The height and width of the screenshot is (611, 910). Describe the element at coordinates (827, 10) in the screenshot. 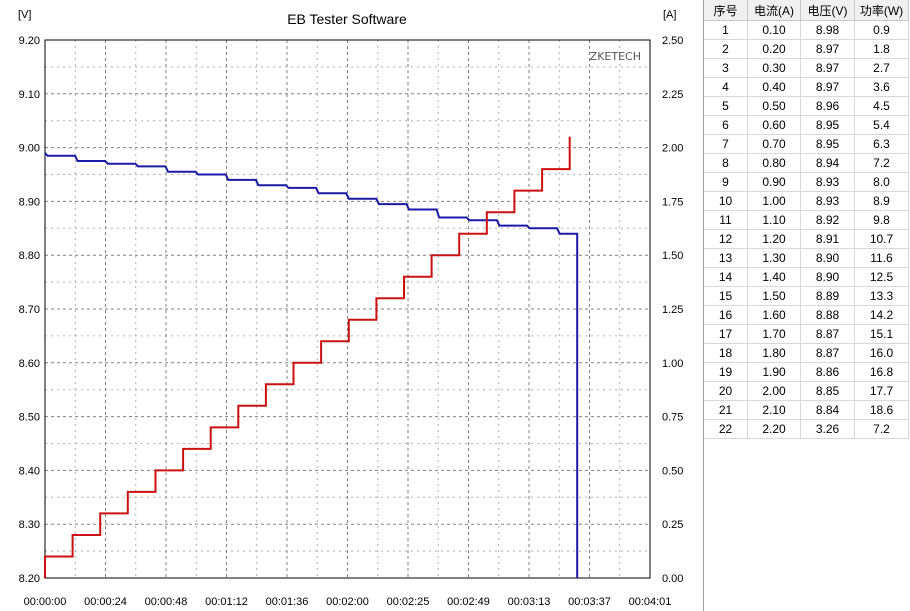

I see `col-header-voltage: 电压(V)` at that location.